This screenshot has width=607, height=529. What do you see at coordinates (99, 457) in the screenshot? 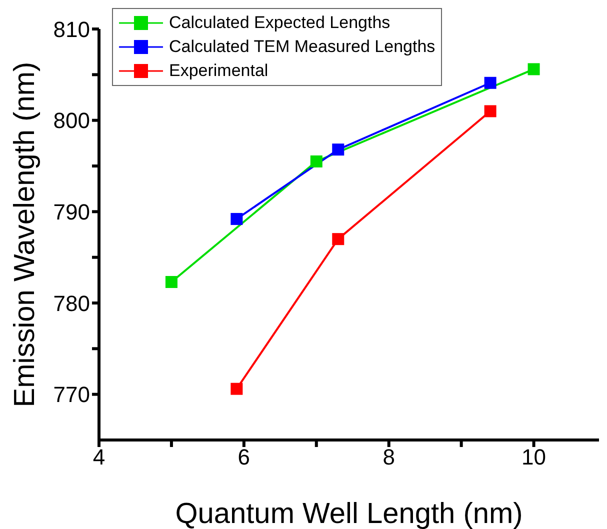
I see `x-tick-label: 4` at bounding box center [99, 457].